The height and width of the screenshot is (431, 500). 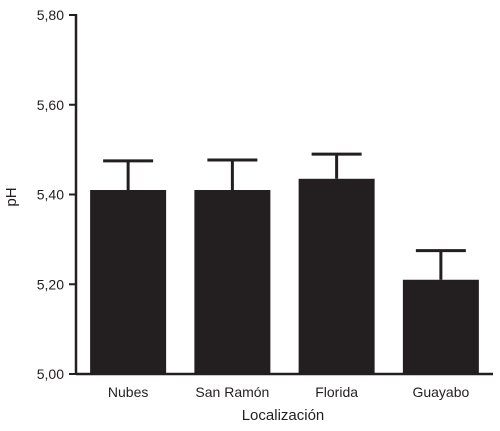 I want to click on y-tick-label: 5,80, so click(x=50, y=15).